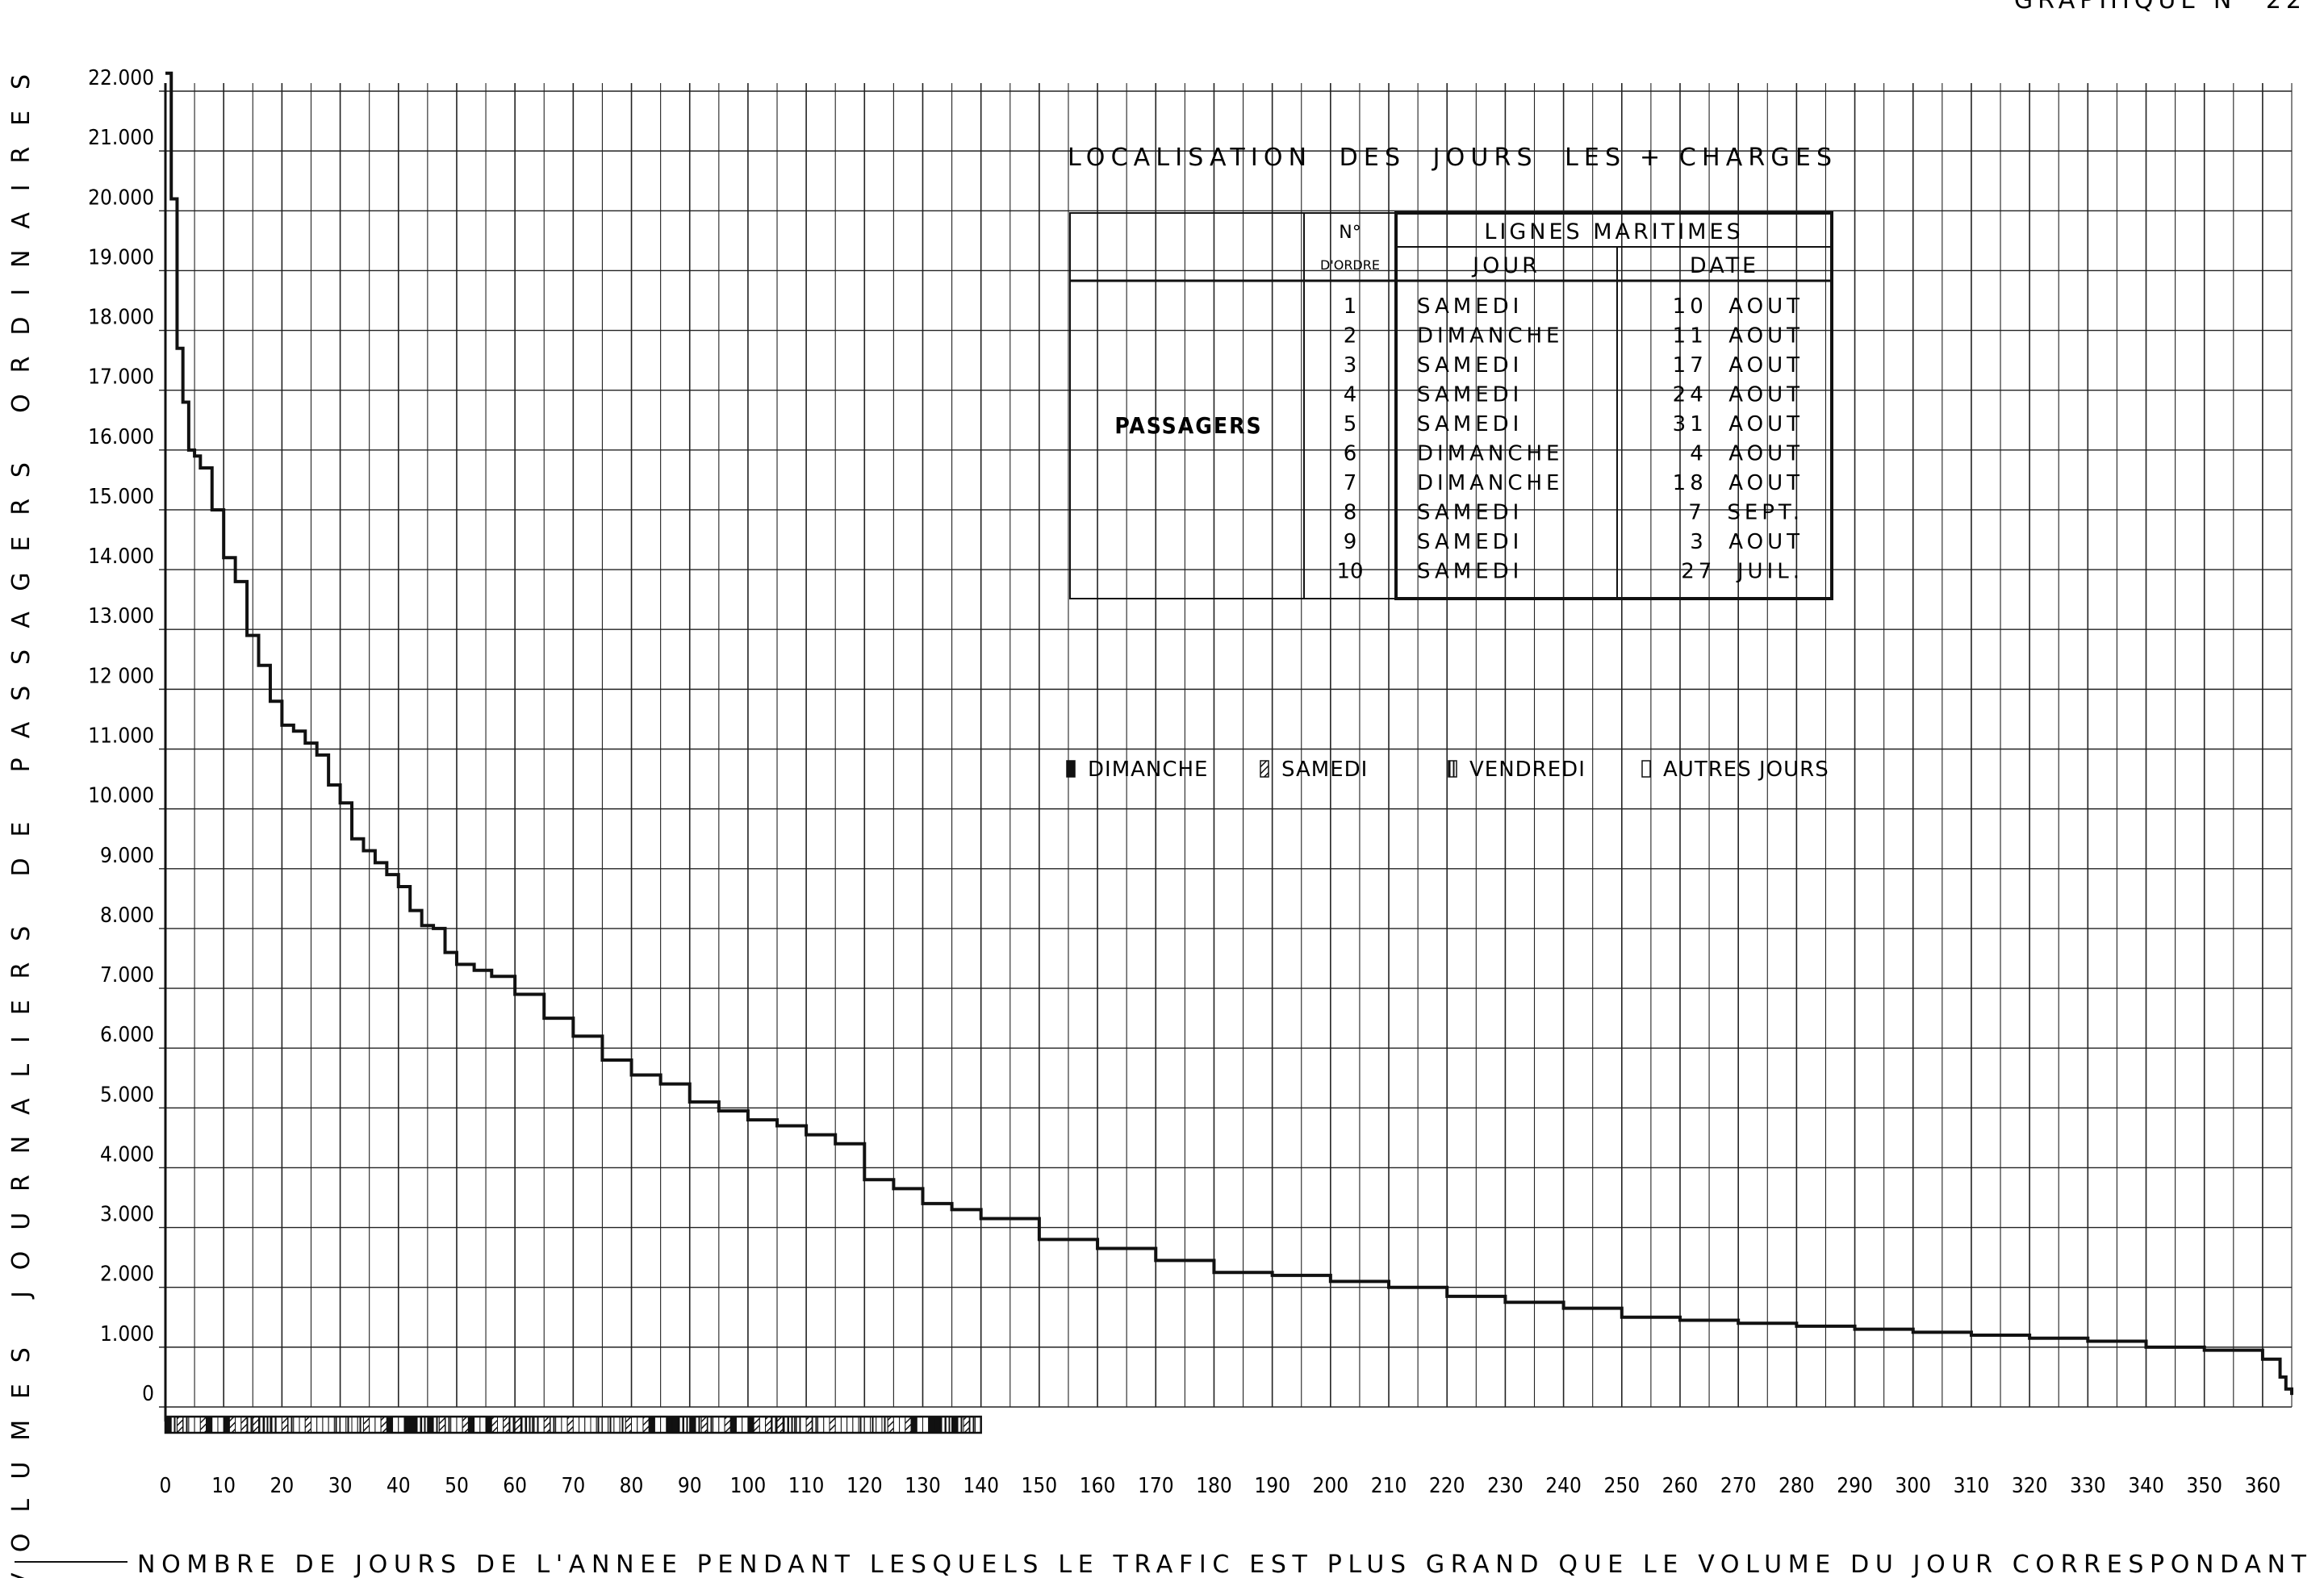 The image size is (2324, 1578). Describe the element at coordinates (1350, 395) in the screenshot. I see `table-row-number: 4` at that location.